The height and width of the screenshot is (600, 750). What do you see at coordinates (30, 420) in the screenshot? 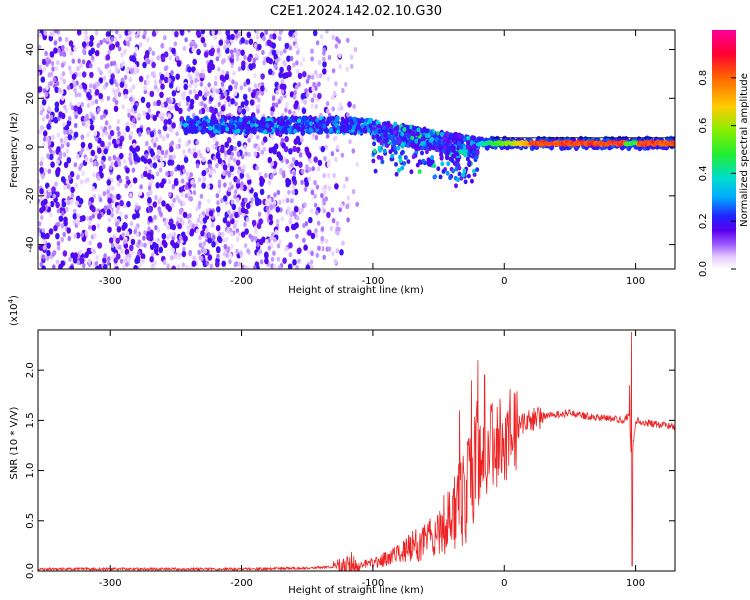
I see `y-tick-label: 1.5` at bounding box center [30, 420].